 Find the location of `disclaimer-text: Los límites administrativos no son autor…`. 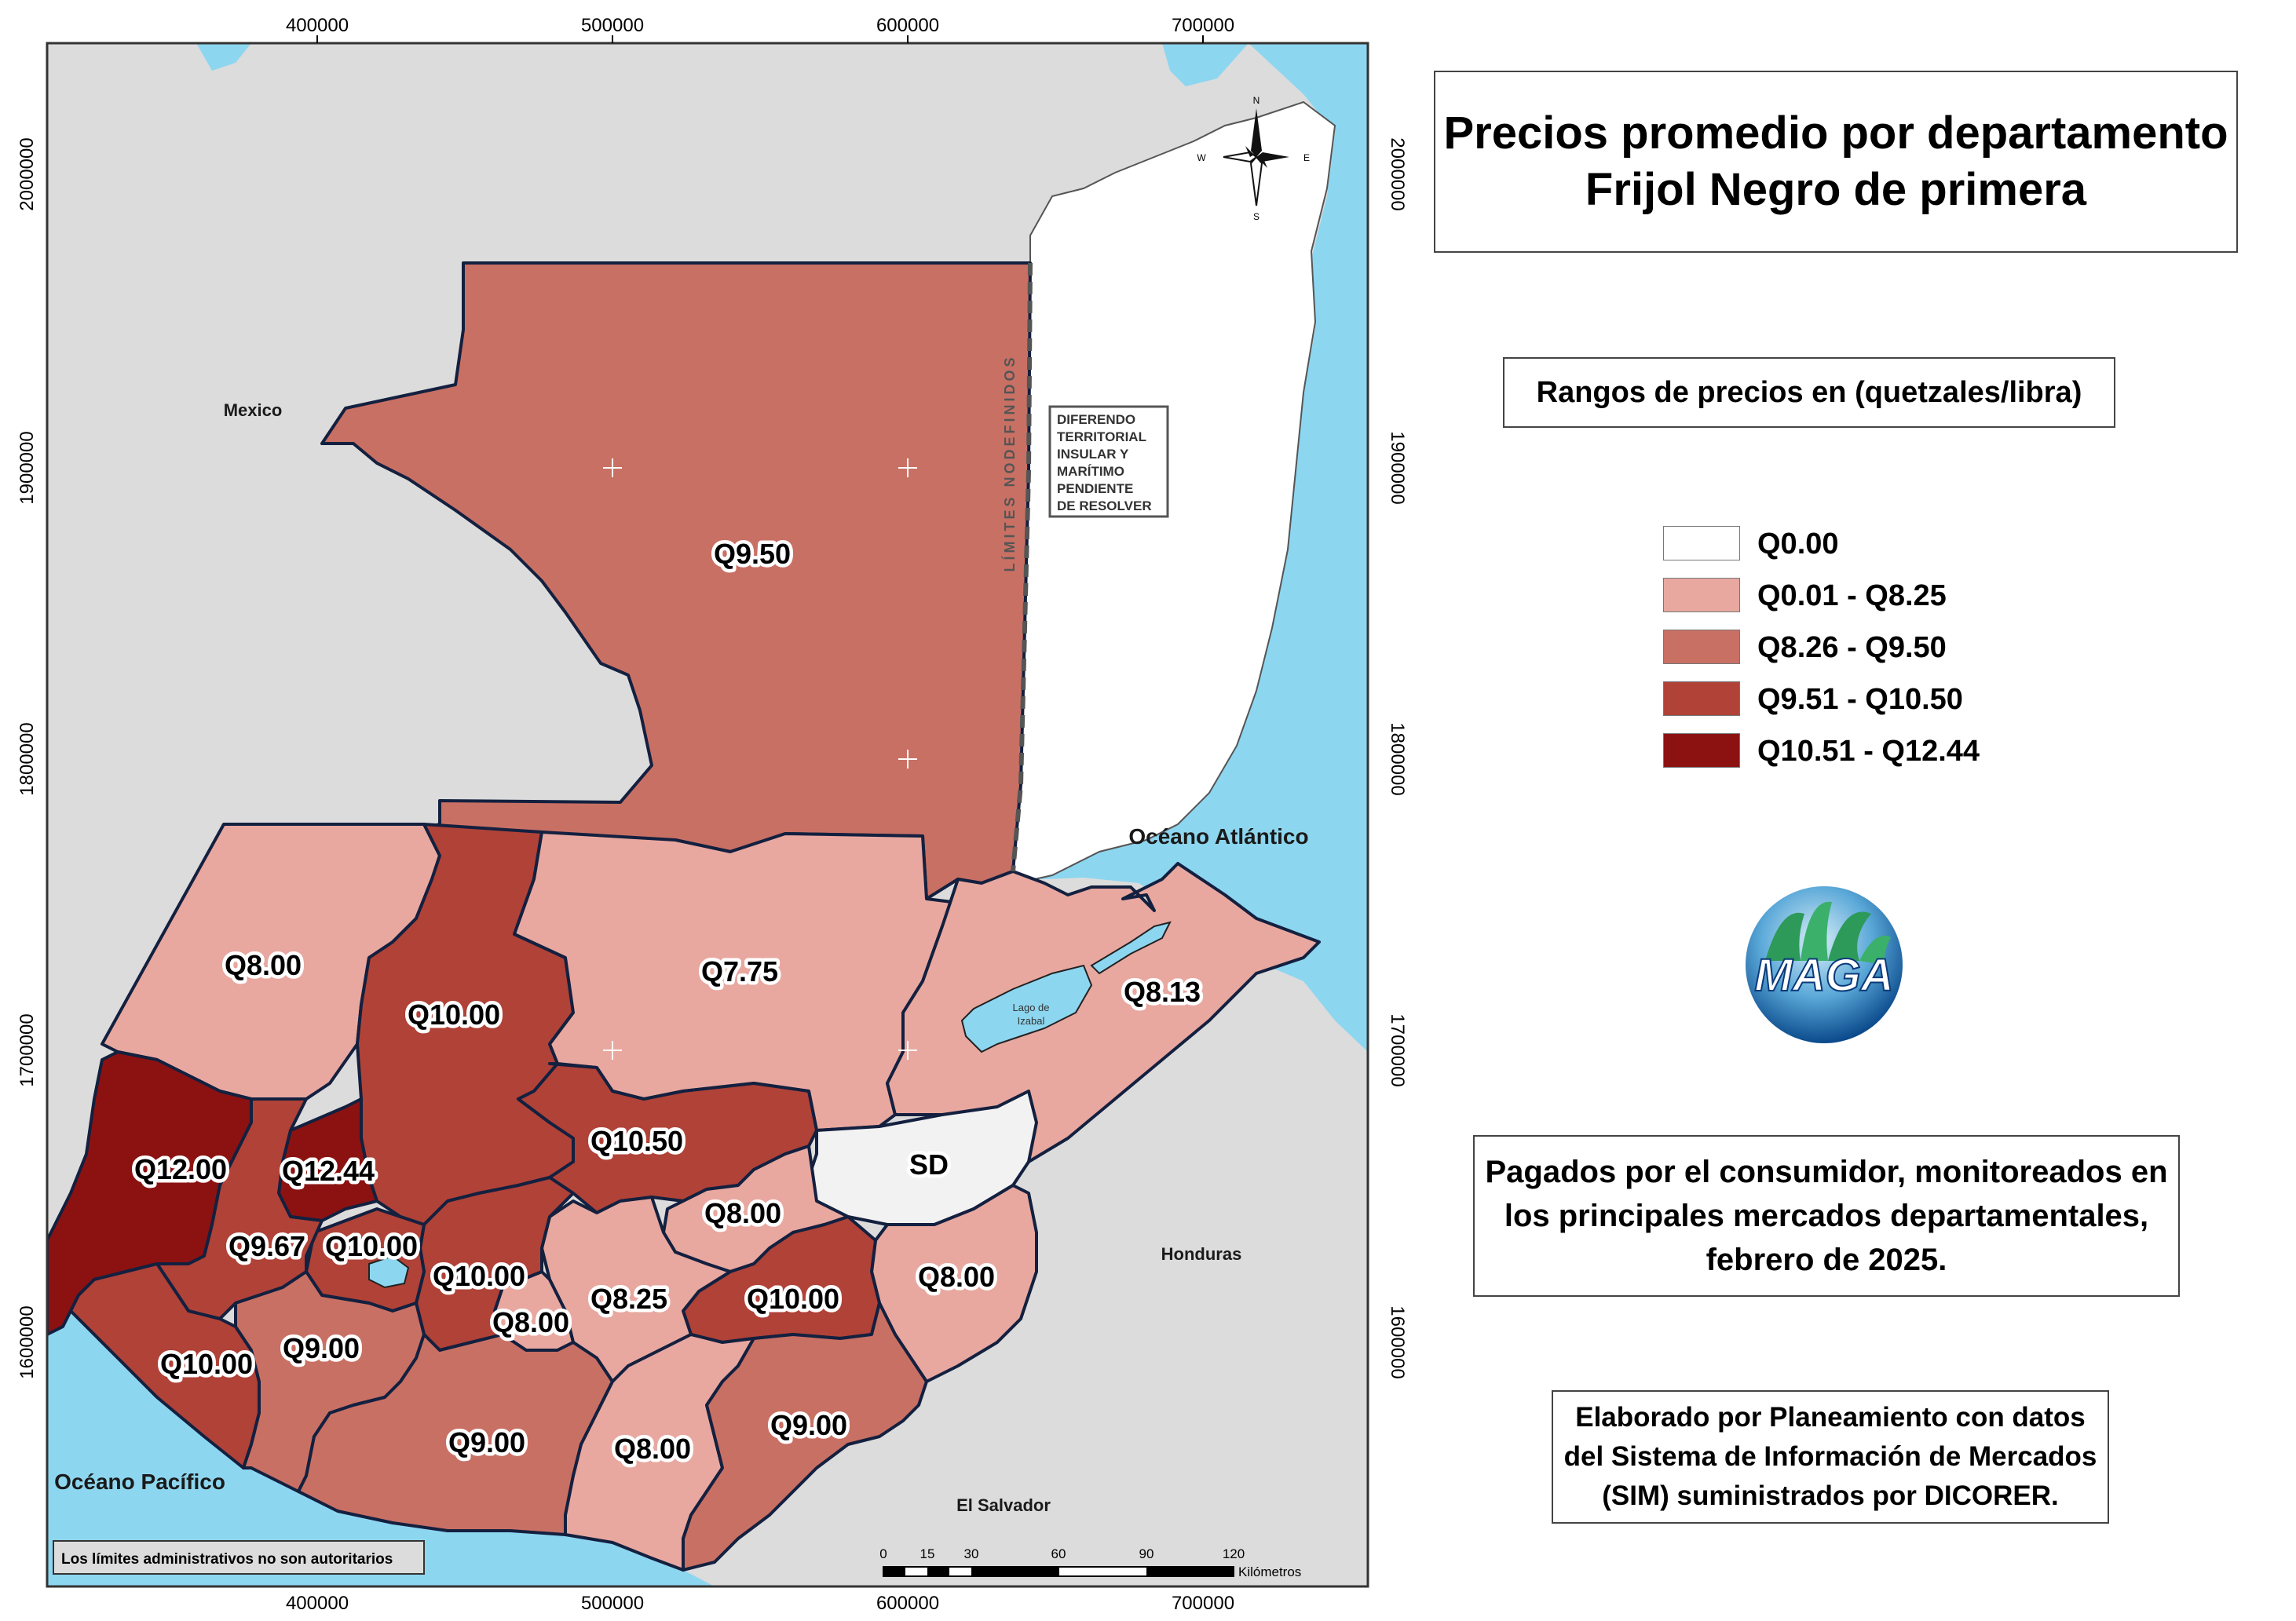

disclaimer-text: Los límites administrativos no son autor… is located at coordinates (227, 1559).